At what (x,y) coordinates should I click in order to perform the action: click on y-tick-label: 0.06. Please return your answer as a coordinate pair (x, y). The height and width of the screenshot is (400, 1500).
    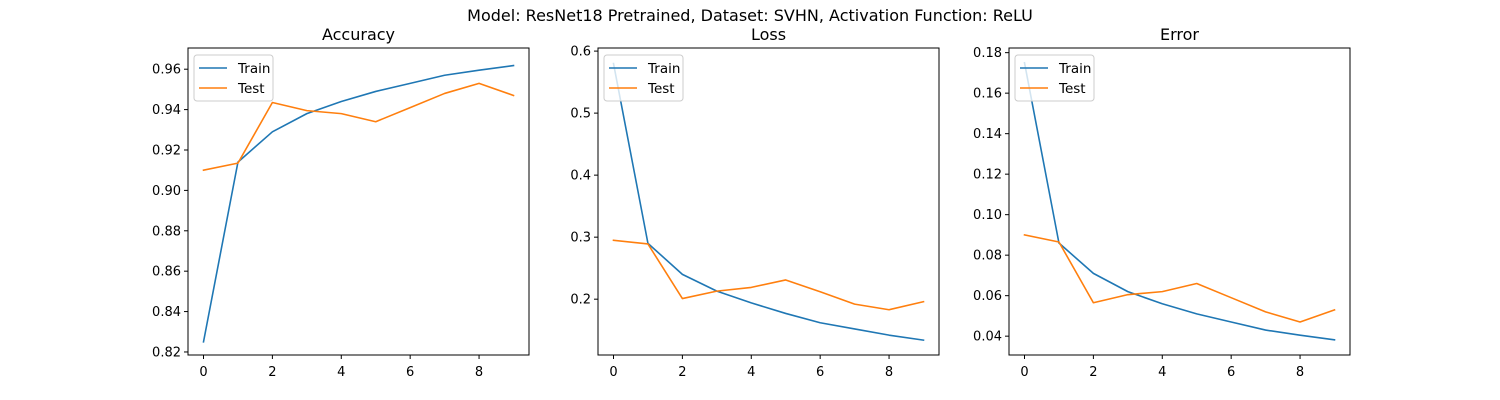
    Looking at the image, I should click on (987, 296).